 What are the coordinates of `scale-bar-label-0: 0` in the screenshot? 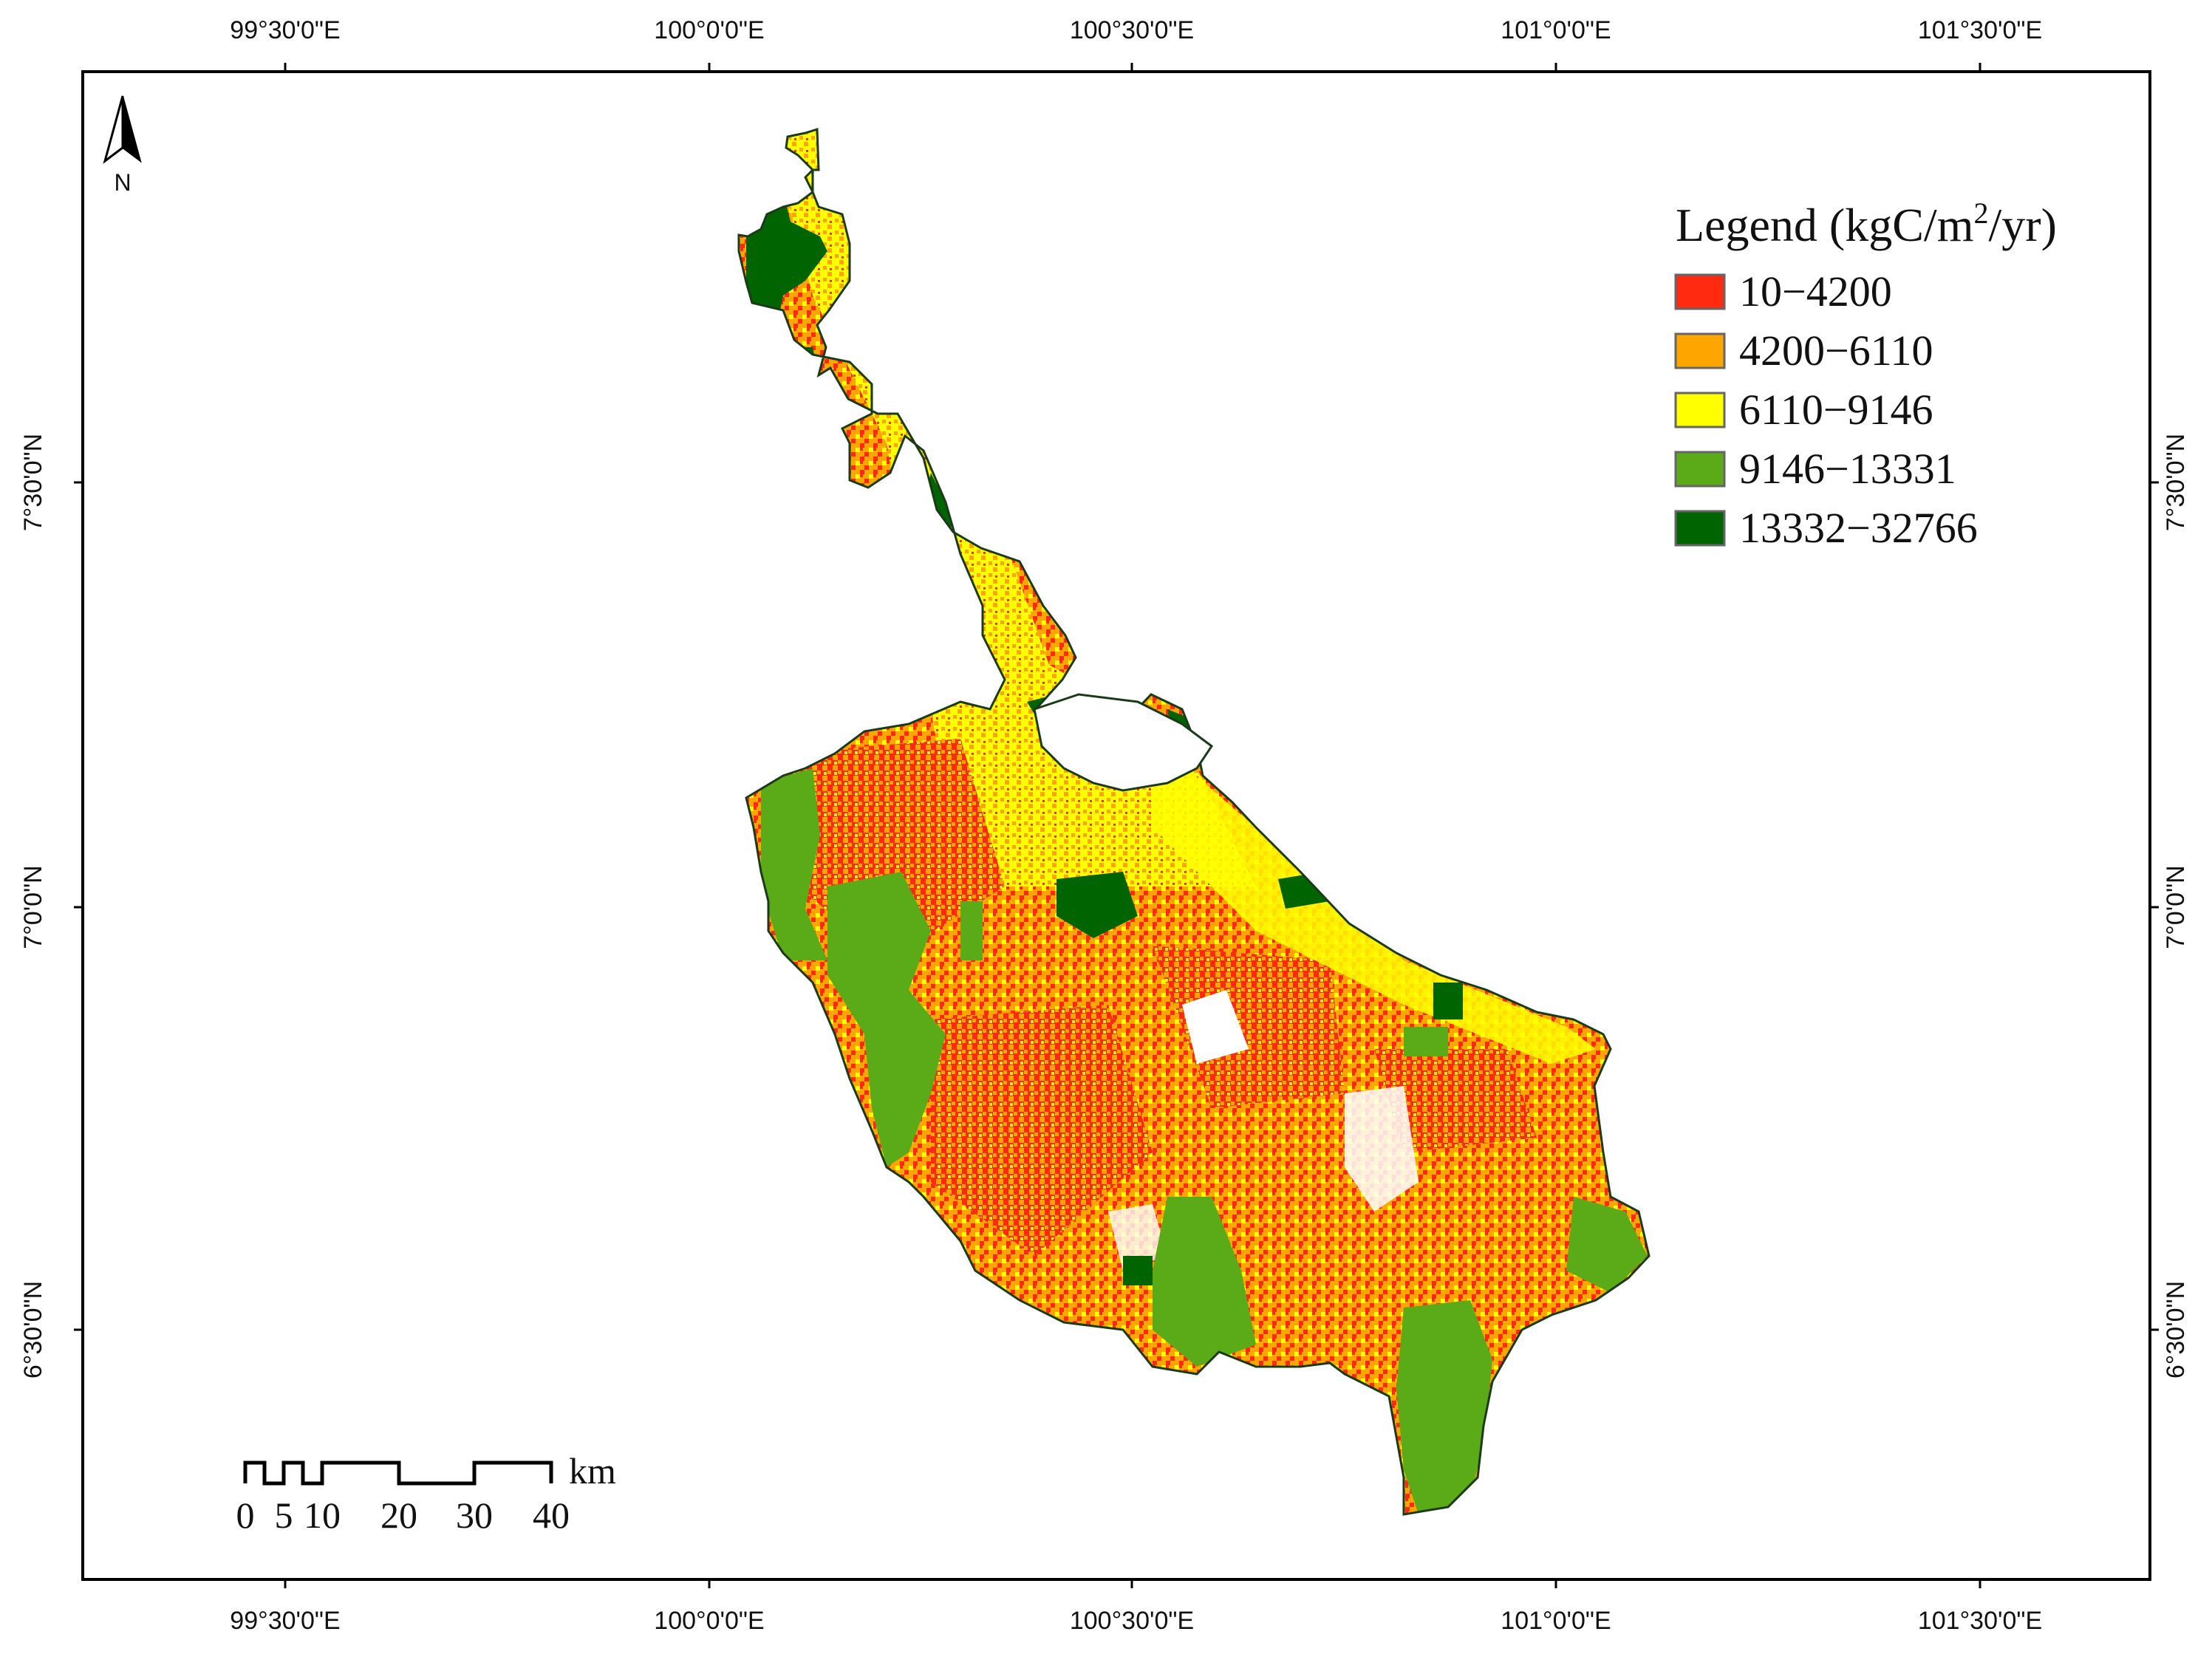 It's located at (245, 1515).